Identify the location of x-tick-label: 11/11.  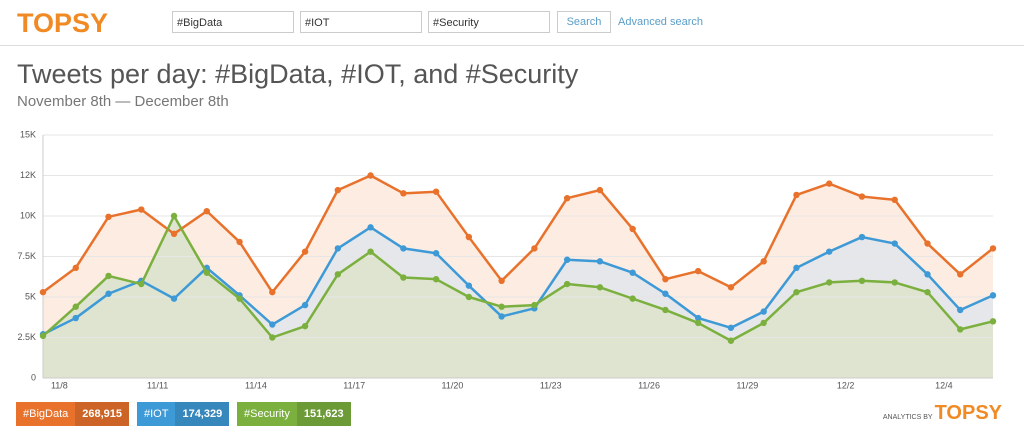
(157, 385).